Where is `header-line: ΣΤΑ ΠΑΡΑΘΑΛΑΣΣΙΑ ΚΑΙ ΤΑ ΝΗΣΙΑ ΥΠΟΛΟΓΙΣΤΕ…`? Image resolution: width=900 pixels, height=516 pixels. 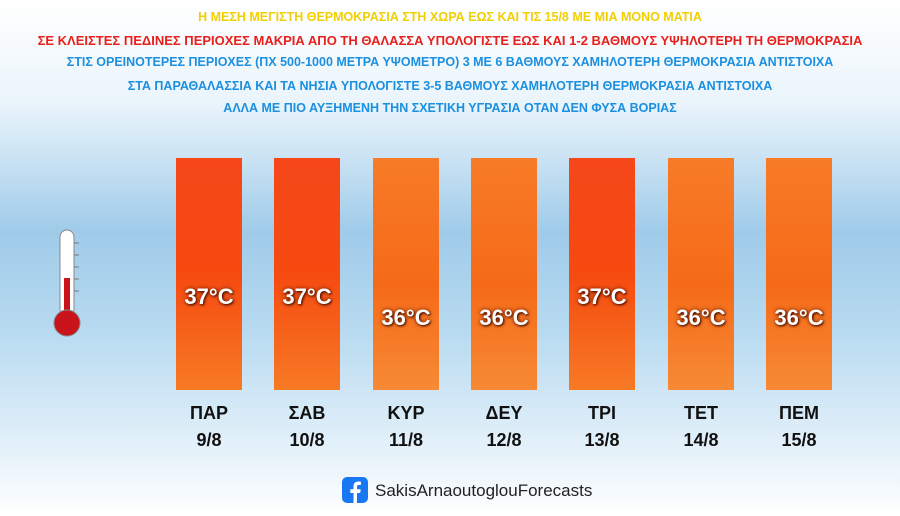
header-line: ΣΤΑ ΠΑΡΑΘΑΛΑΣΣΙΑ ΚΑΙ ΤΑ ΝΗΣΙΑ ΥΠΟΛΟΓΙΣΤΕ… is located at coordinates (450, 86).